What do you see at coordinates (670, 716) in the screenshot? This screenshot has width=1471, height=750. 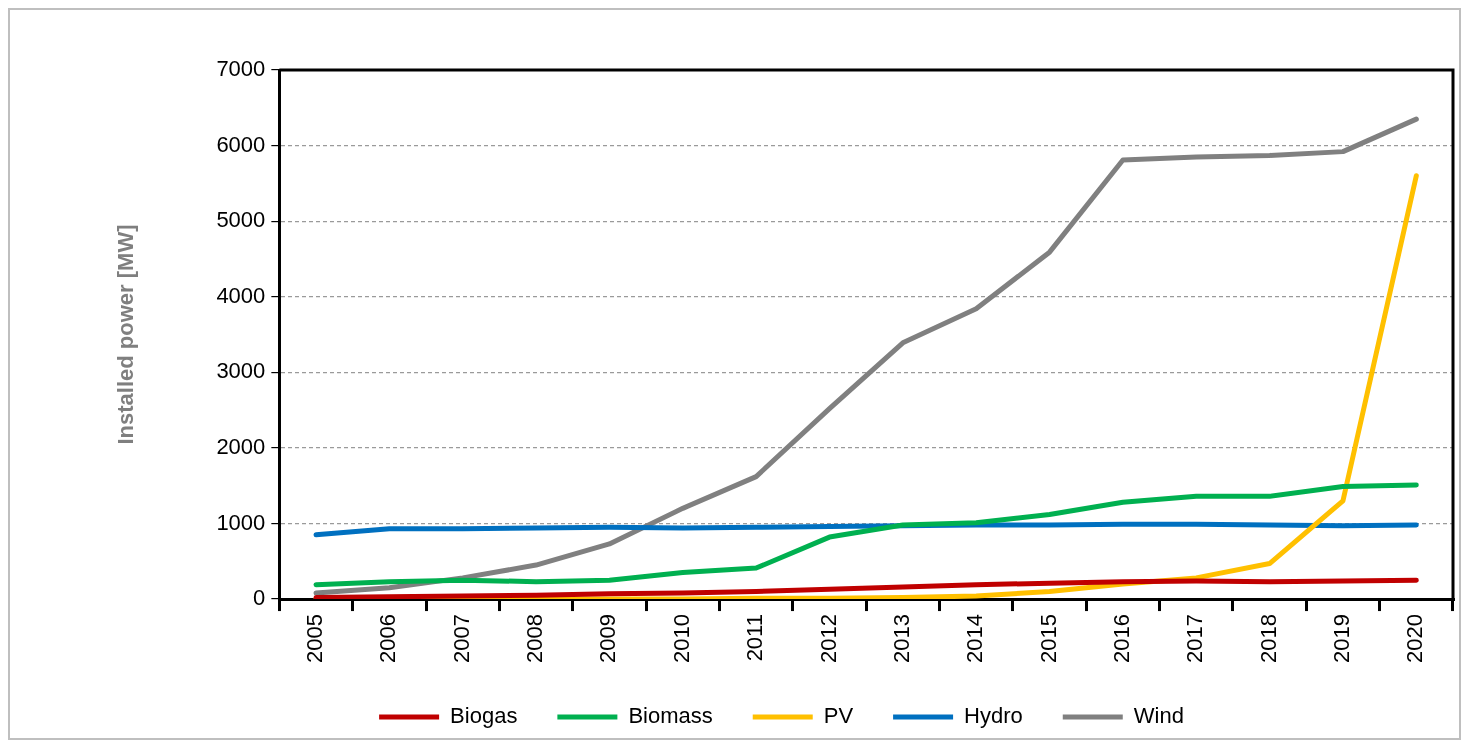 I see `legend-label: Biomass` at bounding box center [670, 716].